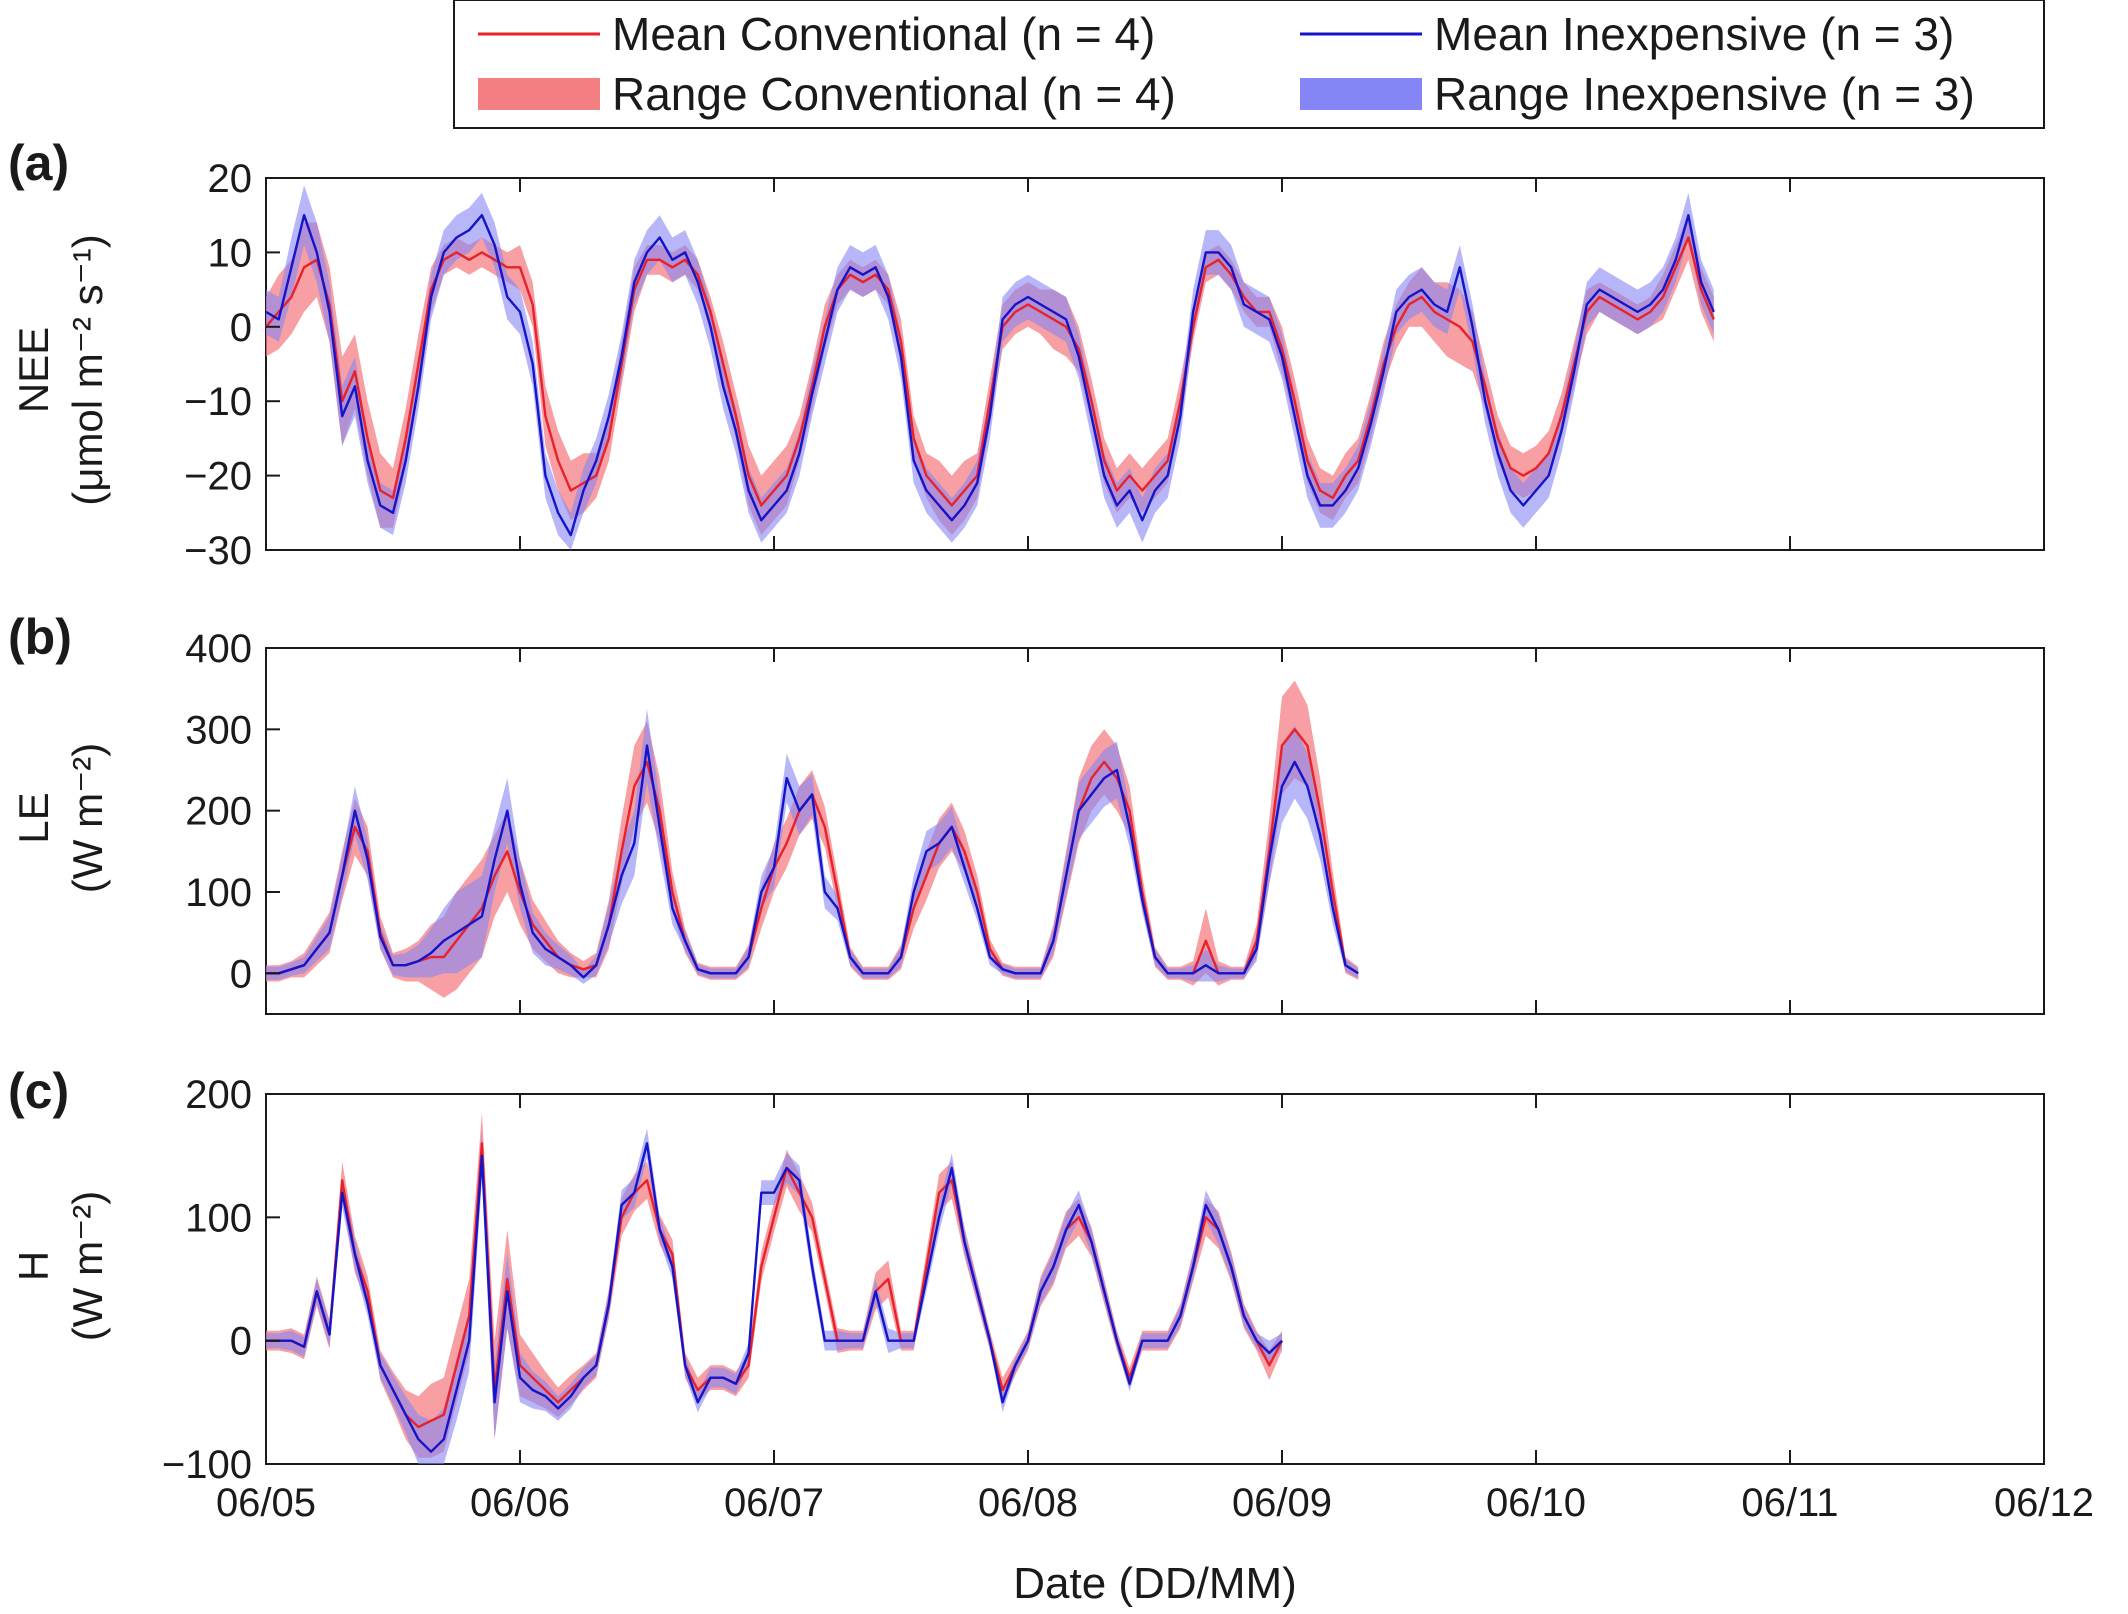 This screenshot has width=2128, height=1614. What do you see at coordinates (218, 893) in the screenshot?
I see `y-tick-label-b: 100` at bounding box center [218, 893].